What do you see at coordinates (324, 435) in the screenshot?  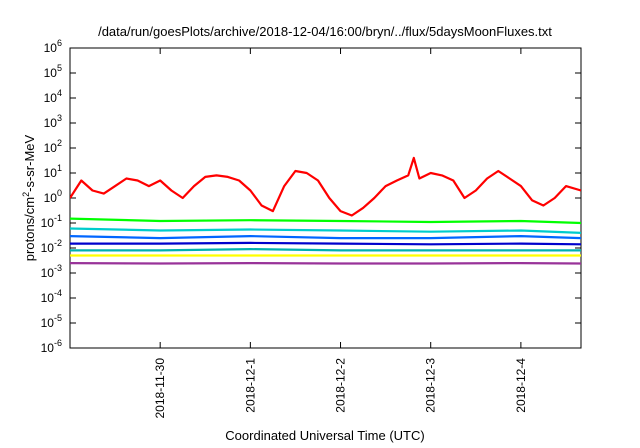 I see `x-axis-label: Coordinated Universal Time (UTC)` at bounding box center [324, 435].